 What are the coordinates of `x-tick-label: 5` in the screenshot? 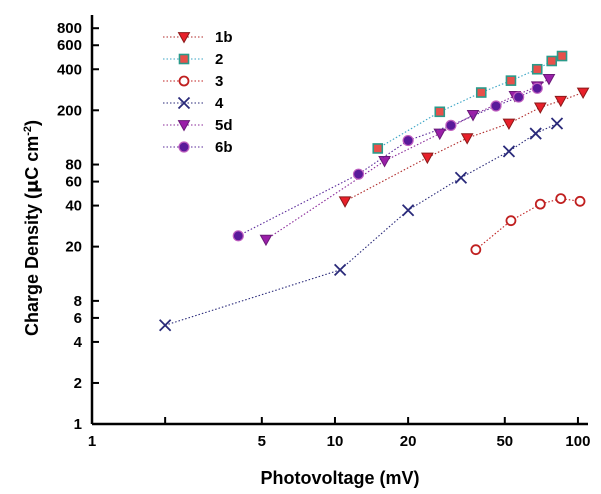 It's located at (262, 441).